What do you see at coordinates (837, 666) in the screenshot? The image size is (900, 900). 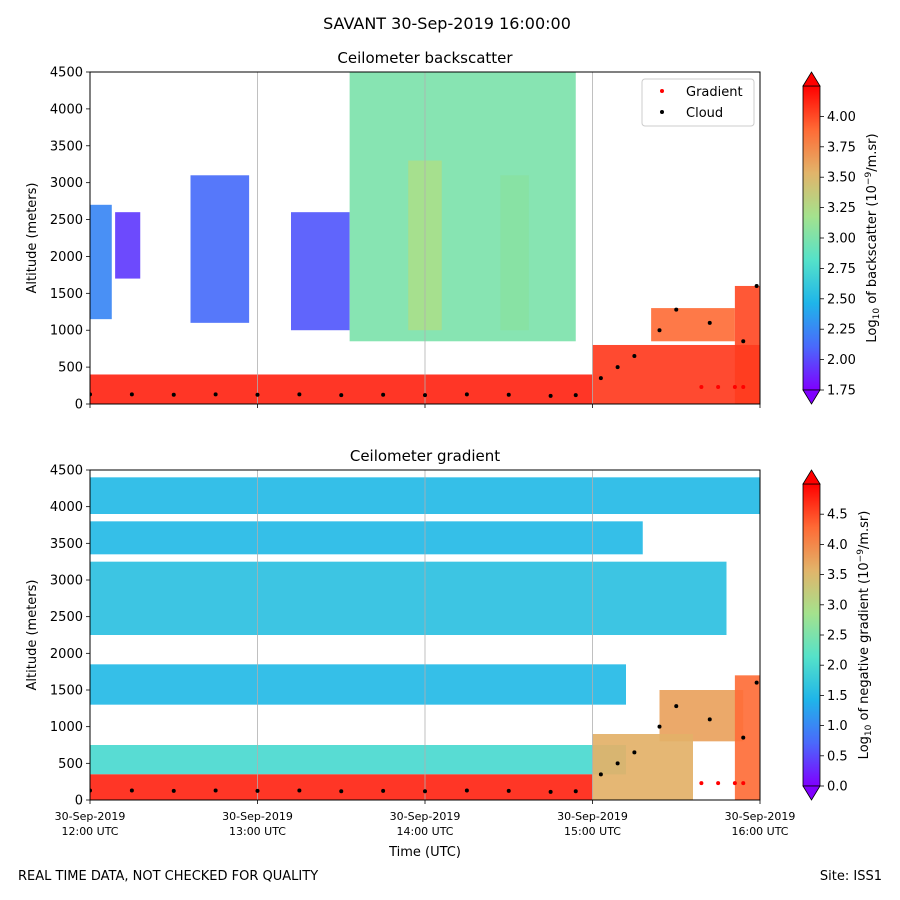 I see `colorbar-tick-label: 2.0` at bounding box center [837, 666].